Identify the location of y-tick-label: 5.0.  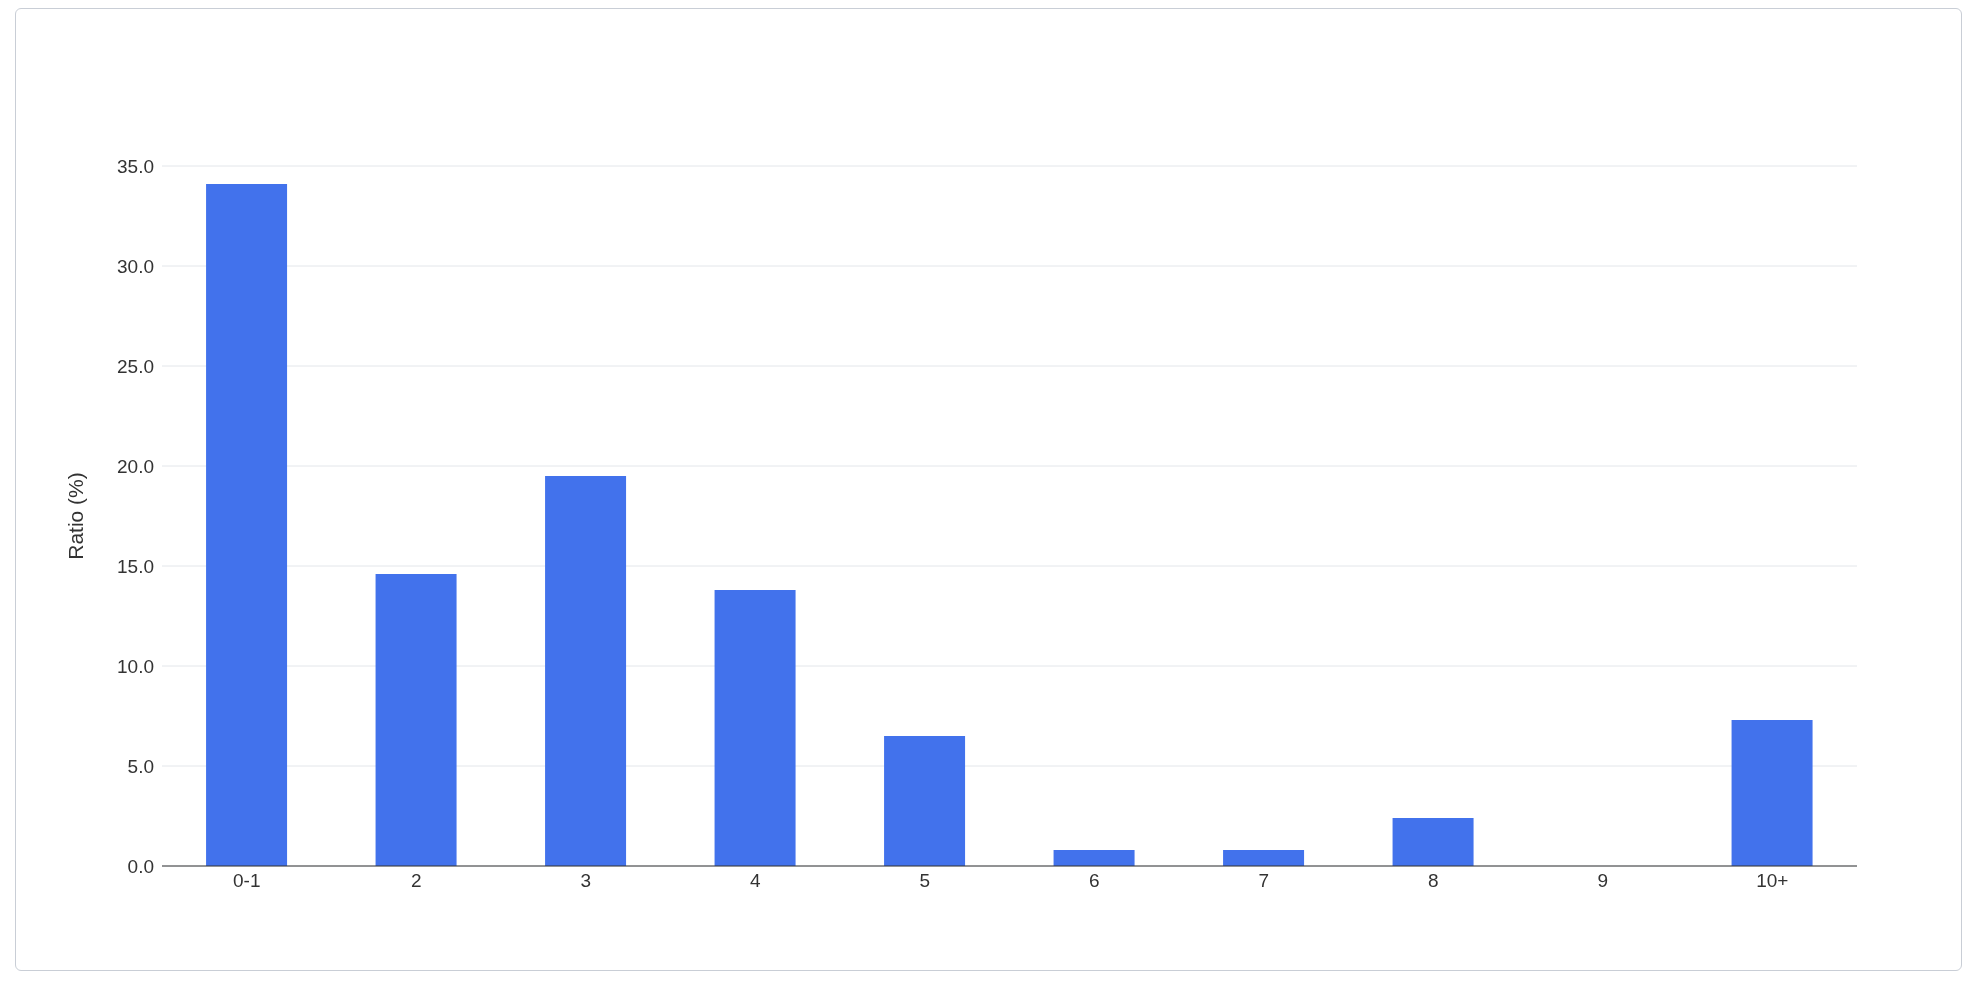
(140, 766).